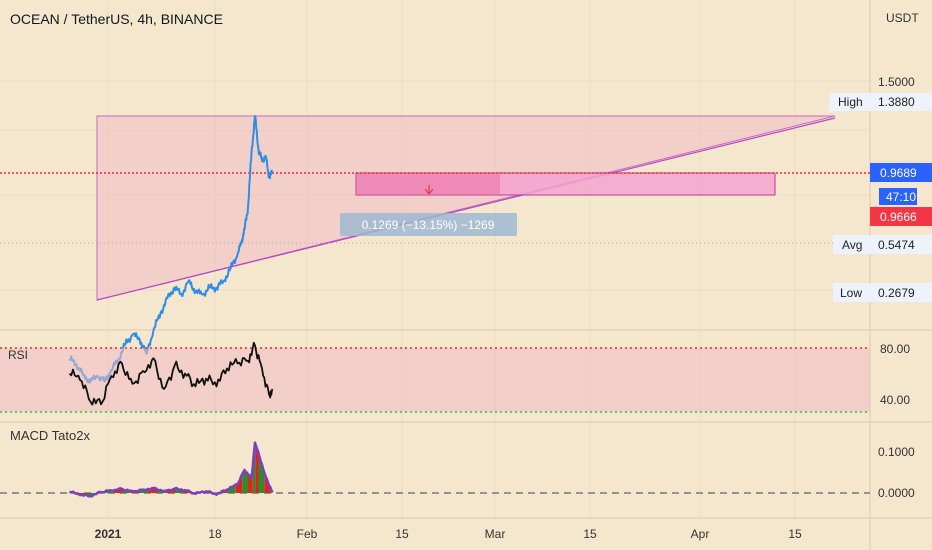 The height and width of the screenshot is (550, 932). What do you see at coordinates (896, 245) in the screenshot?
I see `avg-value: 0.5474` at bounding box center [896, 245].